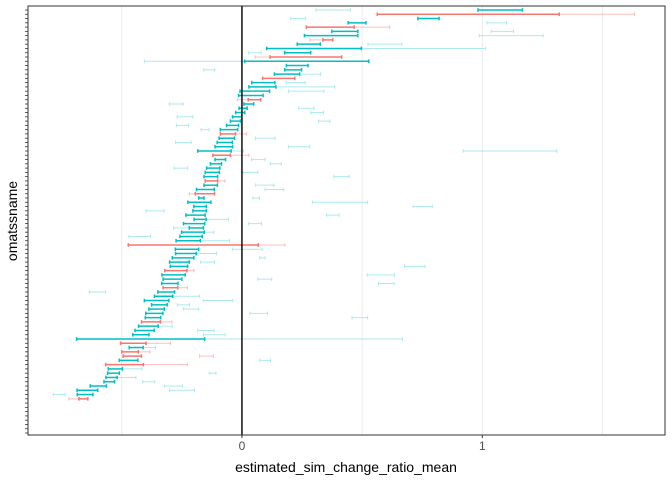 The width and height of the screenshot is (672, 480). Describe the element at coordinates (242, 446) in the screenshot. I see `x-tick-label: 0` at that location.